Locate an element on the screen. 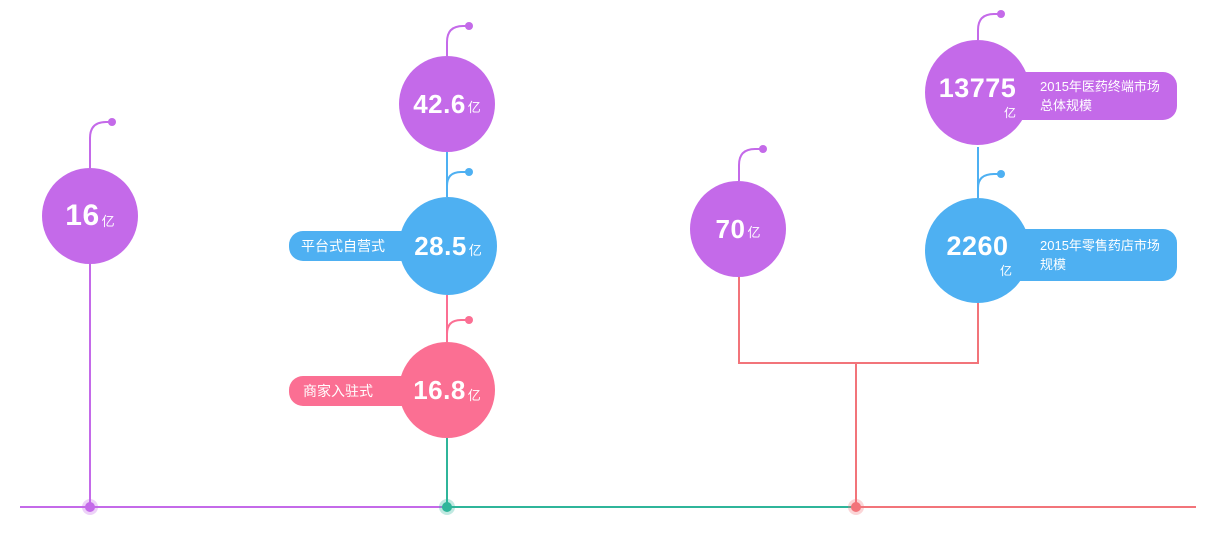 This screenshot has height=552, width=1213. unit-13775: 亿 is located at coordinates (1009, 112).